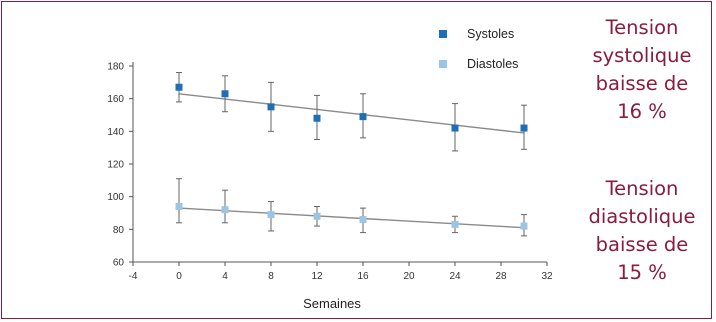 The width and height of the screenshot is (716, 322). Describe the element at coordinates (642, 55) in the screenshot. I see `systolic-line-2: systolique` at that location.